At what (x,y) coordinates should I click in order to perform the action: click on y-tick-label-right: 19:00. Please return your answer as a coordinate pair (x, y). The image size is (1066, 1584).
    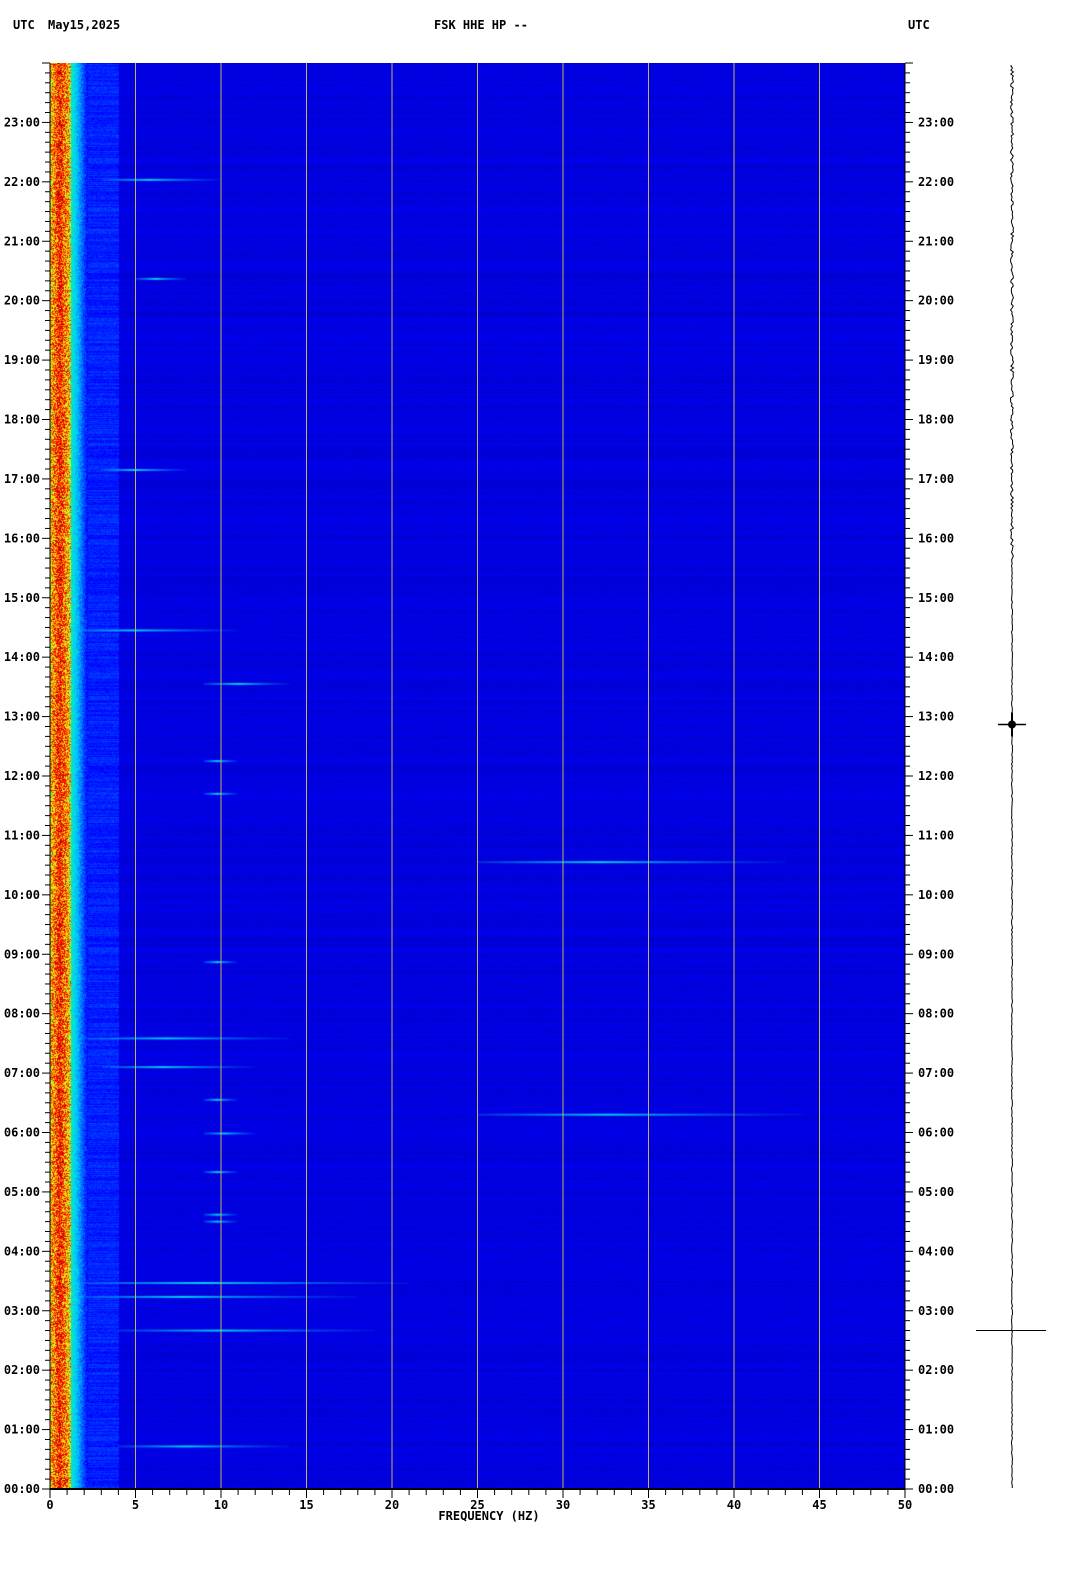
    Looking at the image, I should click on (936, 360).